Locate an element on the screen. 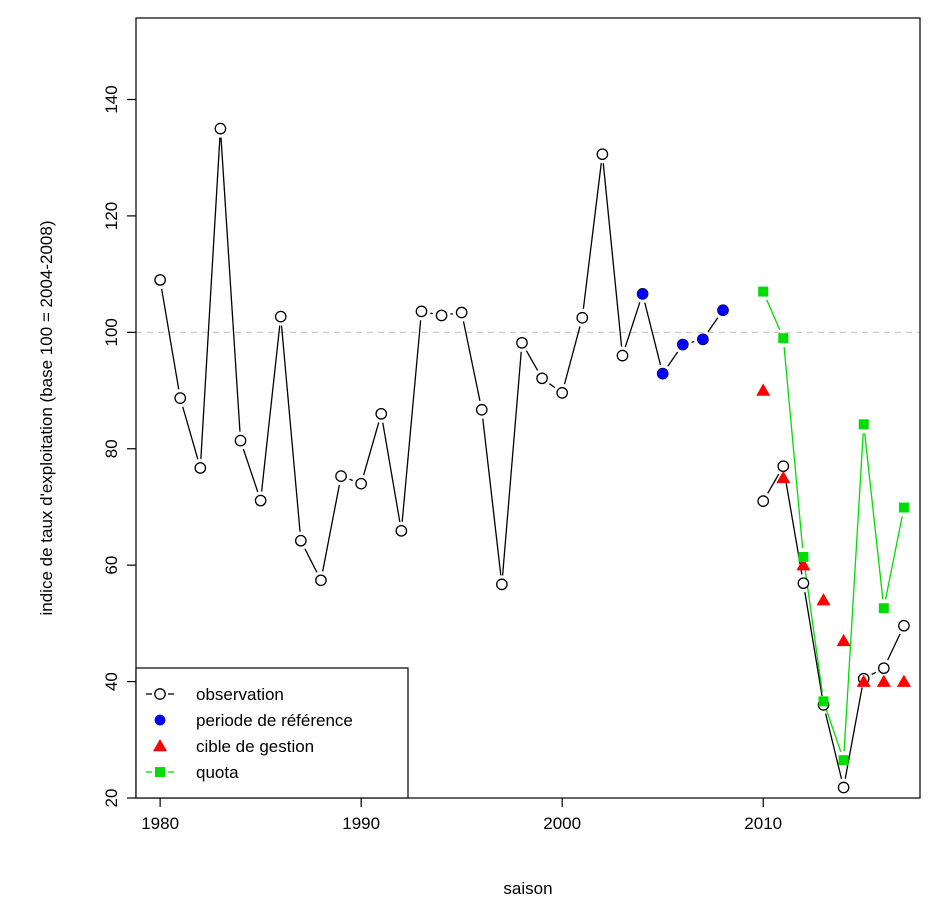  legend-label: quota is located at coordinates (217, 772).